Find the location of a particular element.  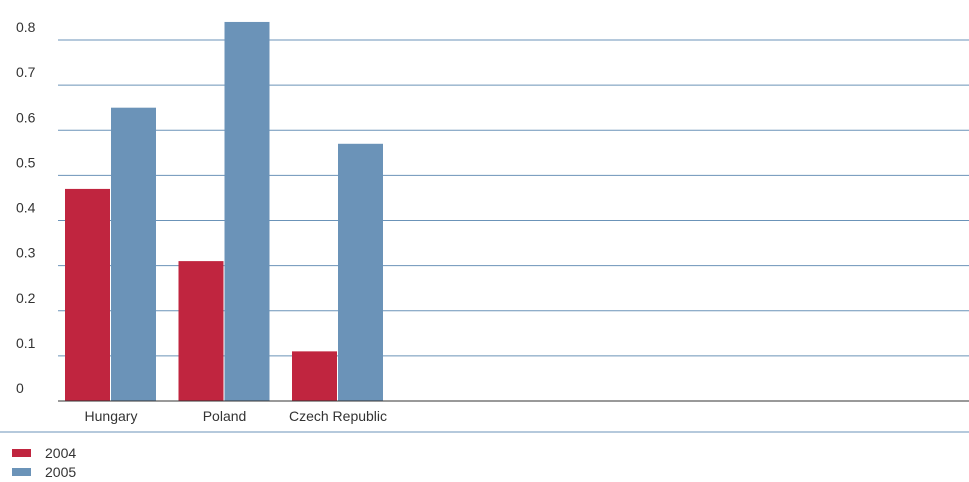

y-tick-label: 0 is located at coordinates (20, 388).